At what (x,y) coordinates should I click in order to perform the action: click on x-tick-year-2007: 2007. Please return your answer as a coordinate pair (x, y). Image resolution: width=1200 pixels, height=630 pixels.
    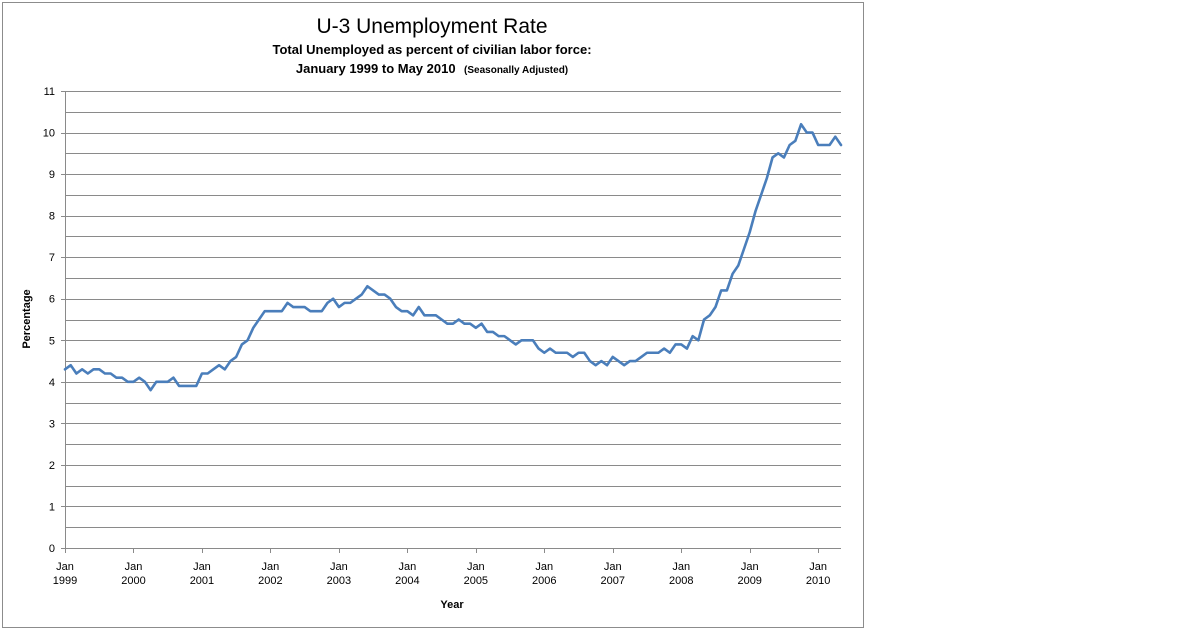
    Looking at the image, I should click on (613, 581).